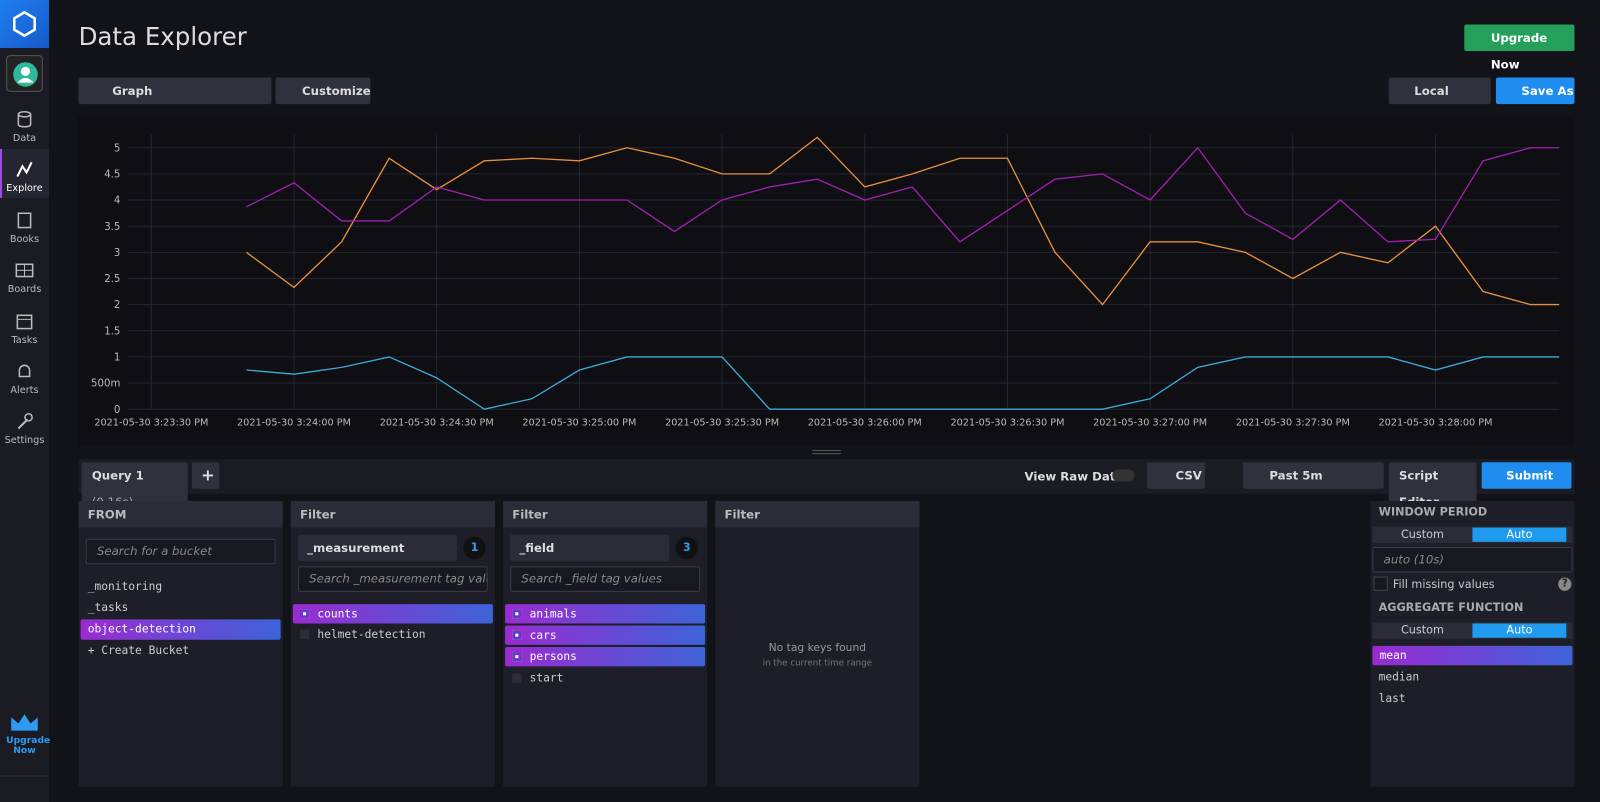  Describe the element at coordinates (112, 174) in the screenshot. I see `y-tick-label: 4.5` at that location.